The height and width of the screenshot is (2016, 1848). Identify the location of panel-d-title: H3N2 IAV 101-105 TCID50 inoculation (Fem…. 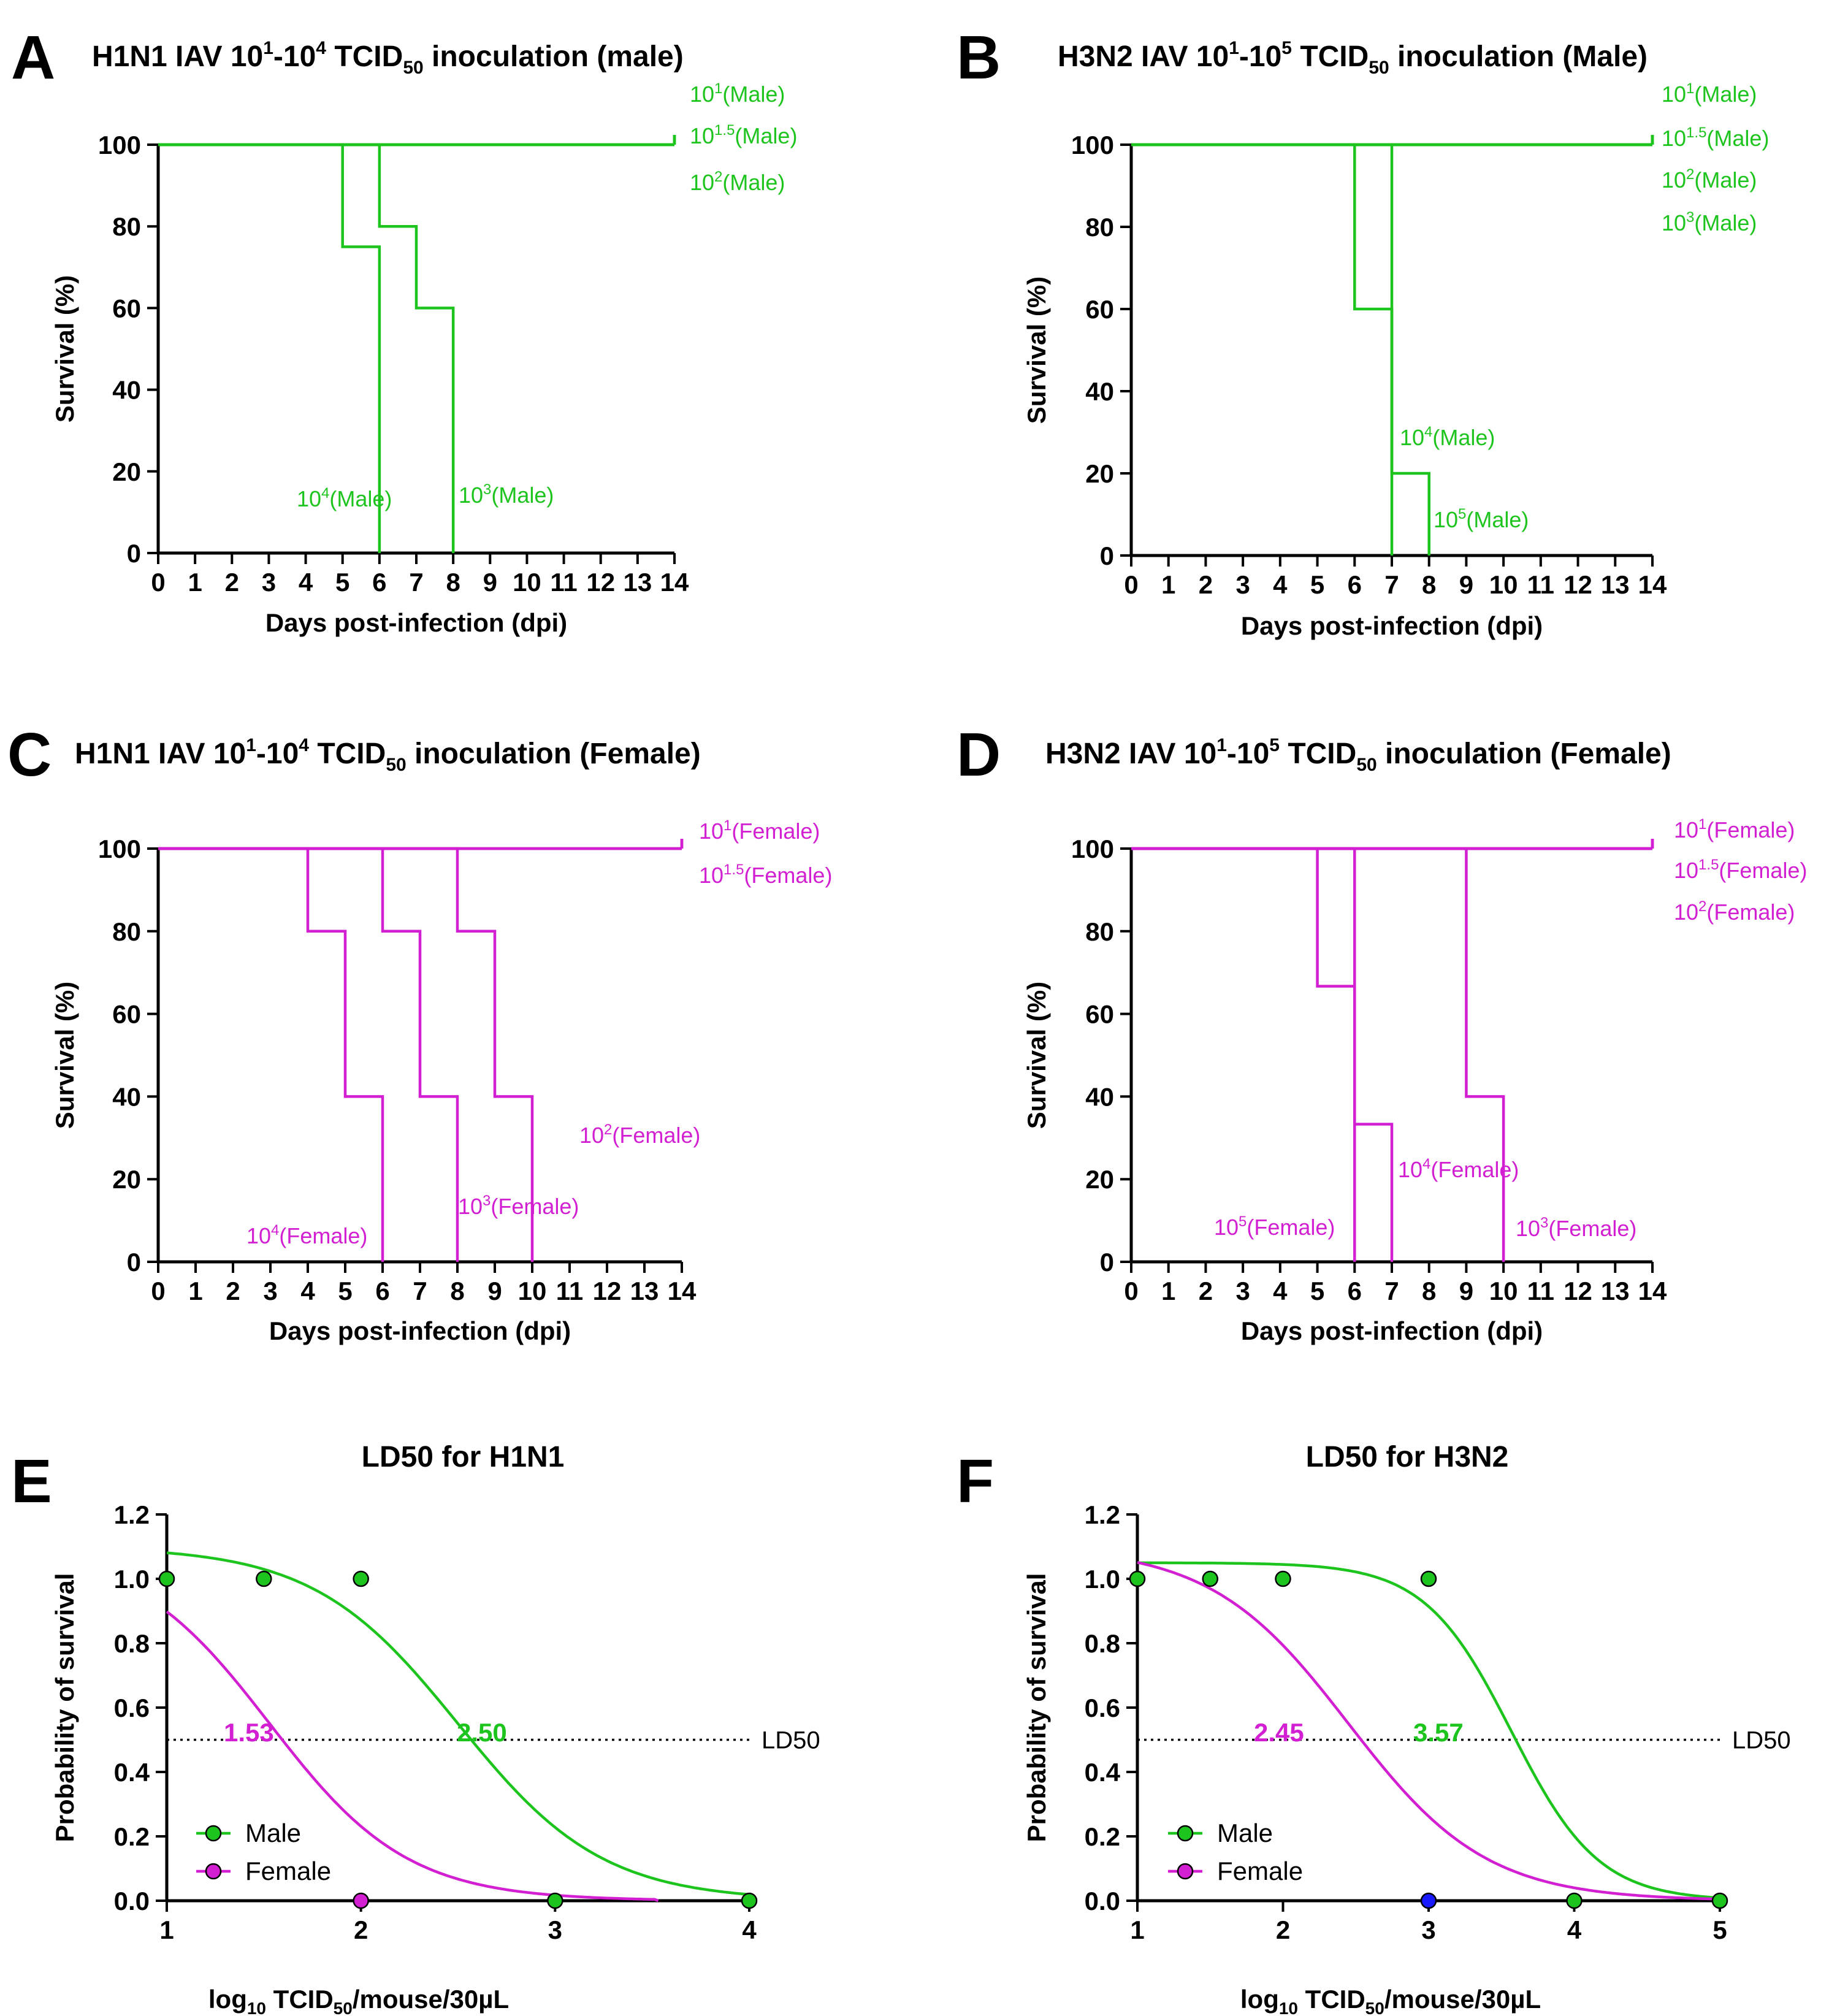
(1358, 755).